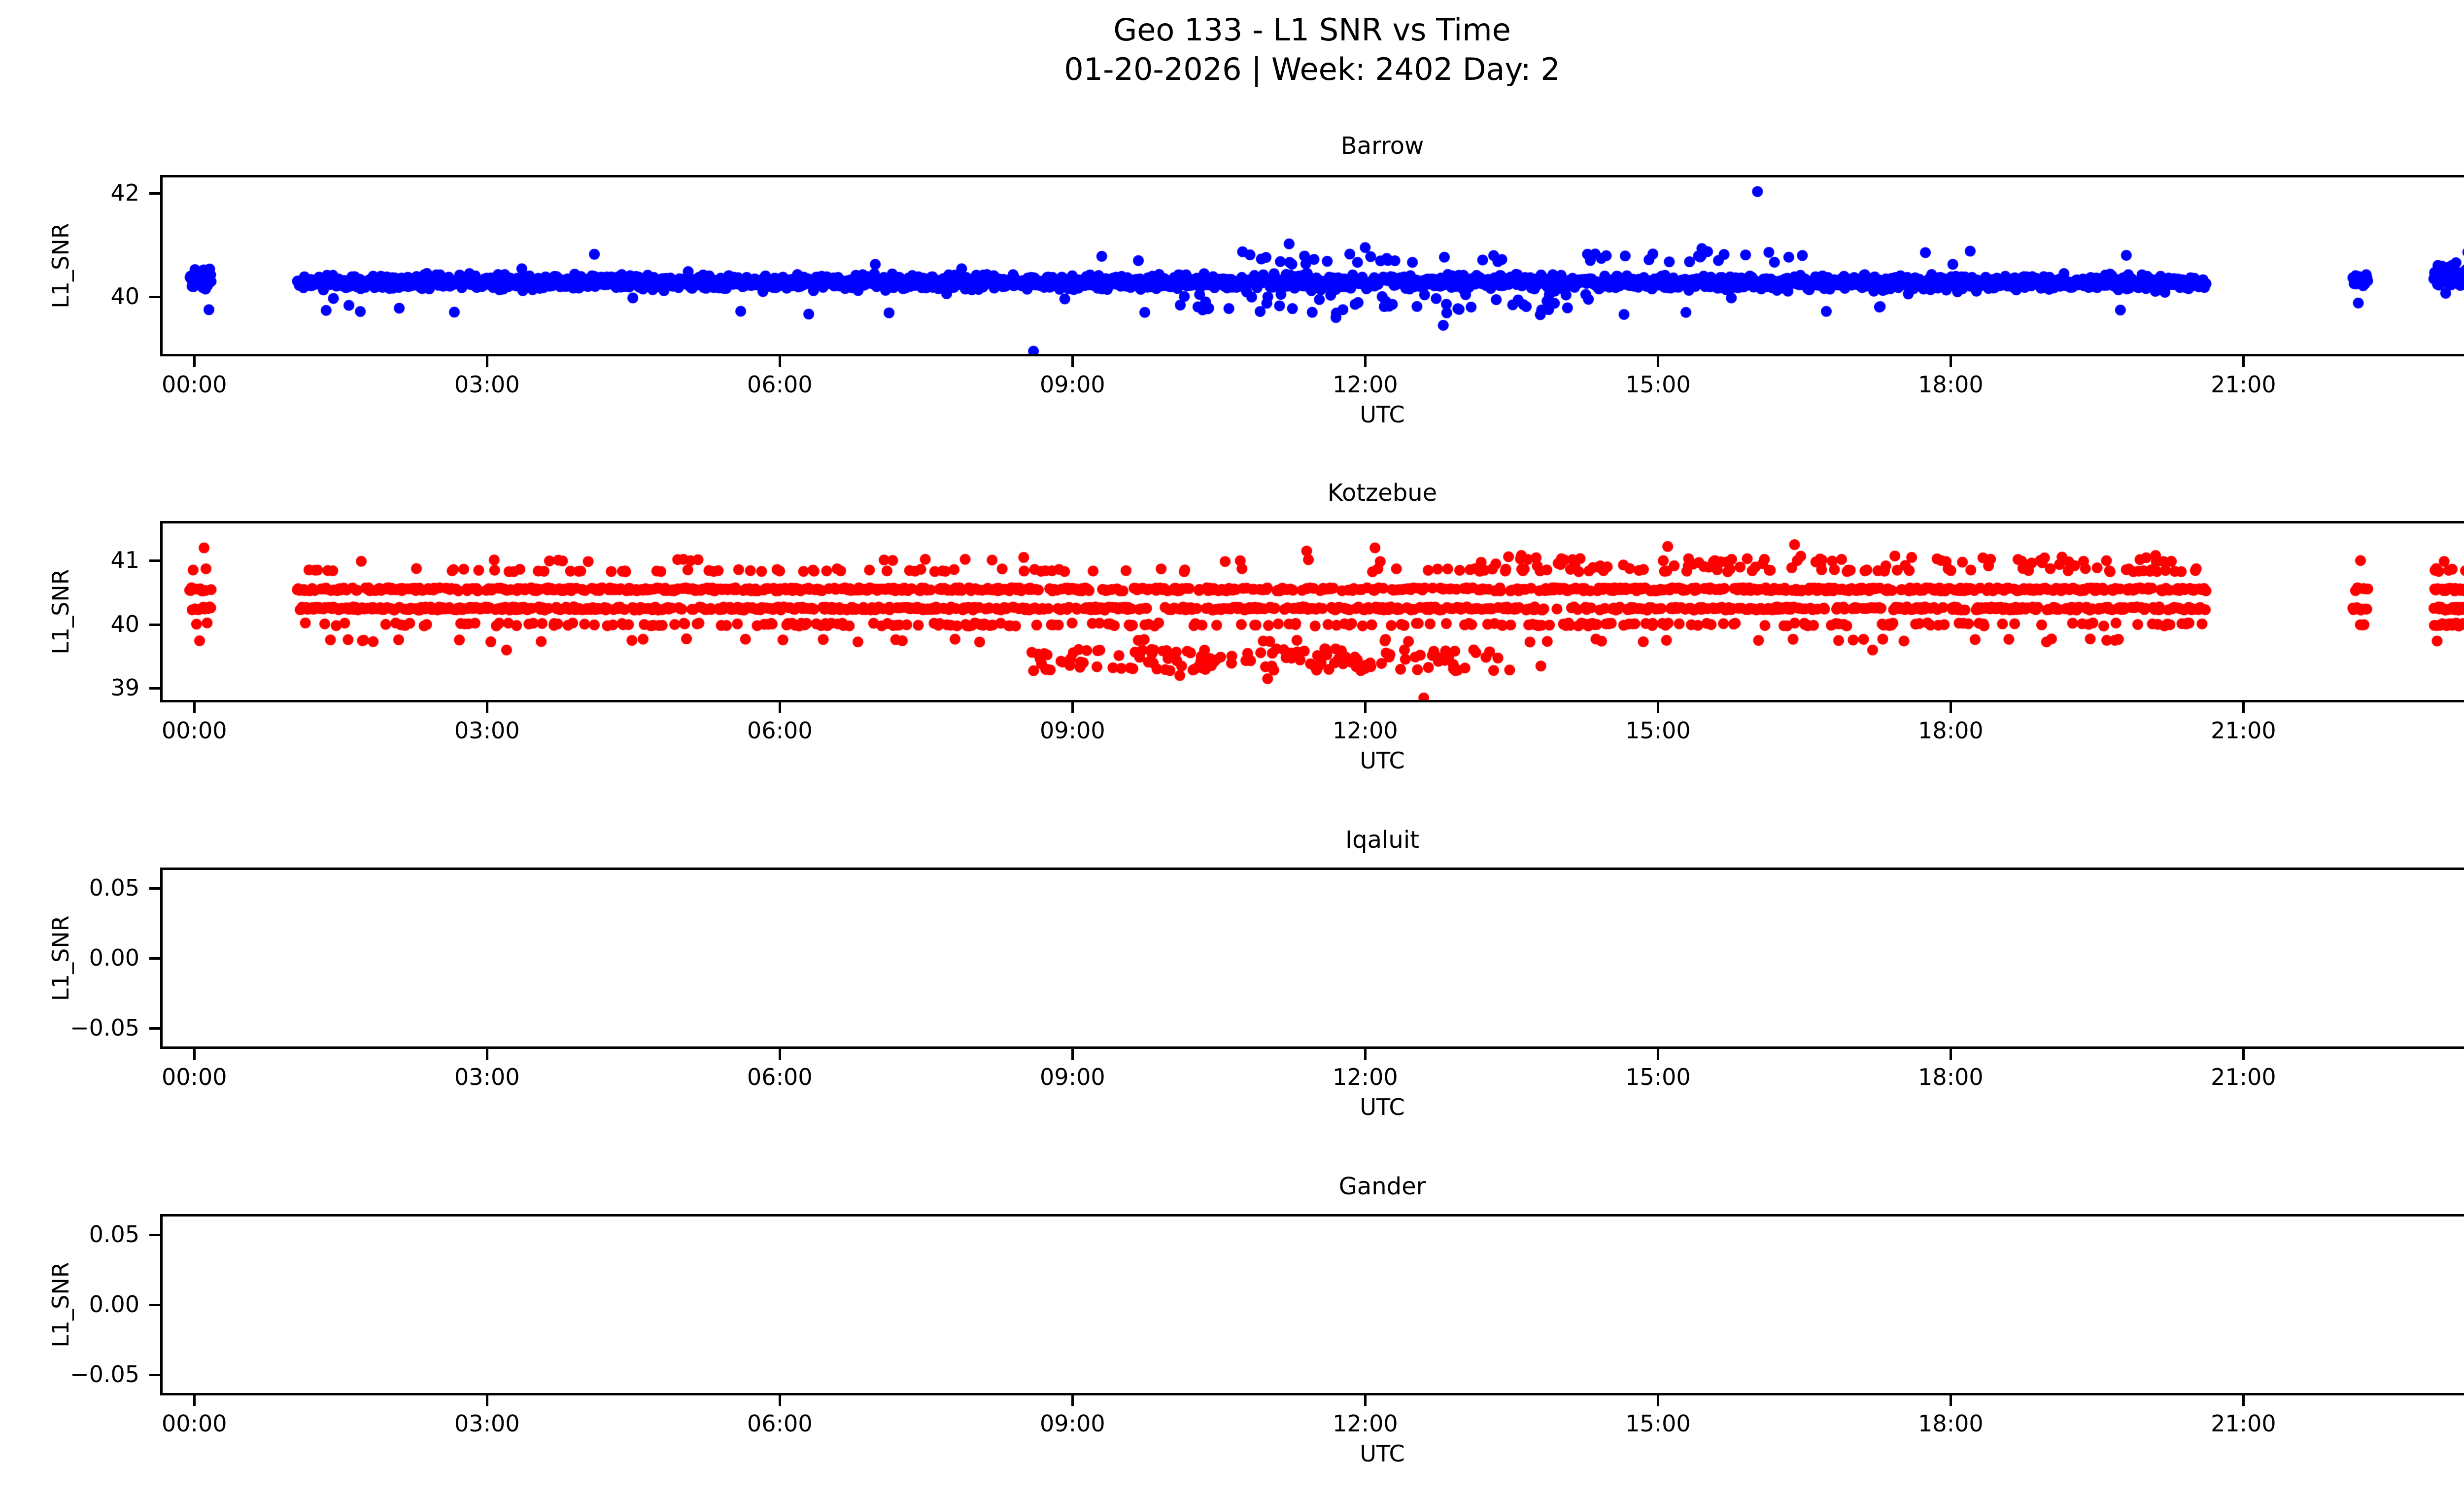 Image resolution: width=2464 pixels, height=1495 pixels. What do you see at coordinates (1382, 146) in the screenshot?
I see `subplot-title: Barrow` at bounding box center [1382, 146].